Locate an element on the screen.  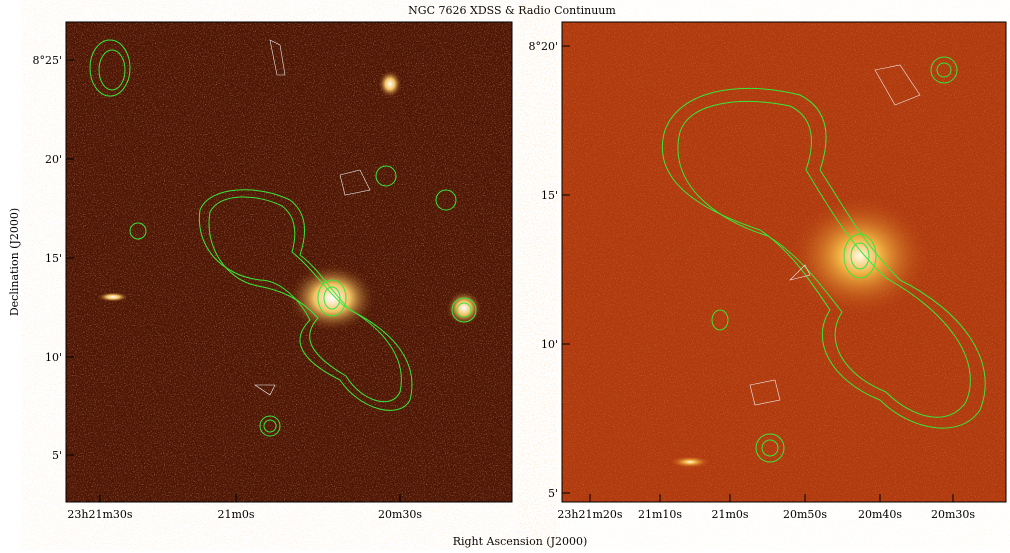
dec-tick-label: 8°25' is located at coordinates (47, 60).